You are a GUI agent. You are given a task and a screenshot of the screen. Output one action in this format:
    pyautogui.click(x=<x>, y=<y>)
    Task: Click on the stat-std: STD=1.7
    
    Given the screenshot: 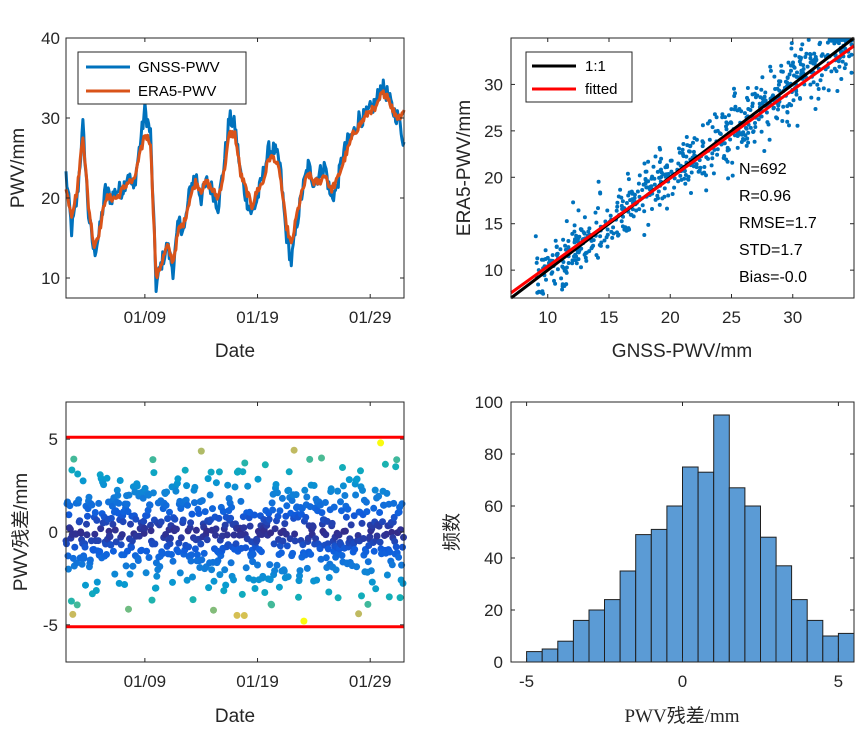 What is the action you would take?
    pyautogui.click(x=771, y=250)
    